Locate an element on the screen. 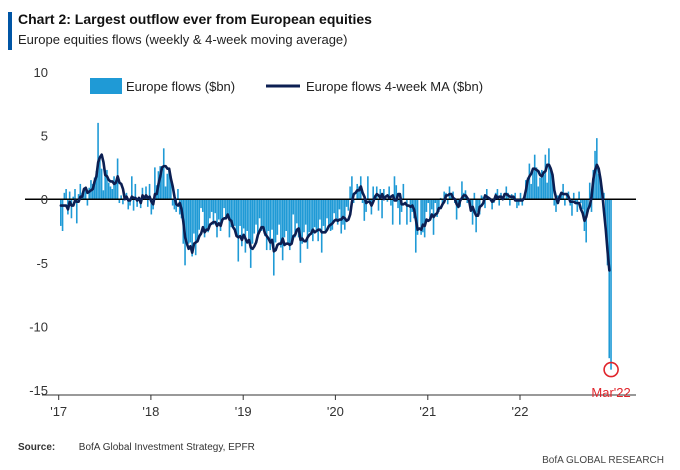 The image size is (680, 470). y-tick-label: 0 is located at coordinates (44, 199).